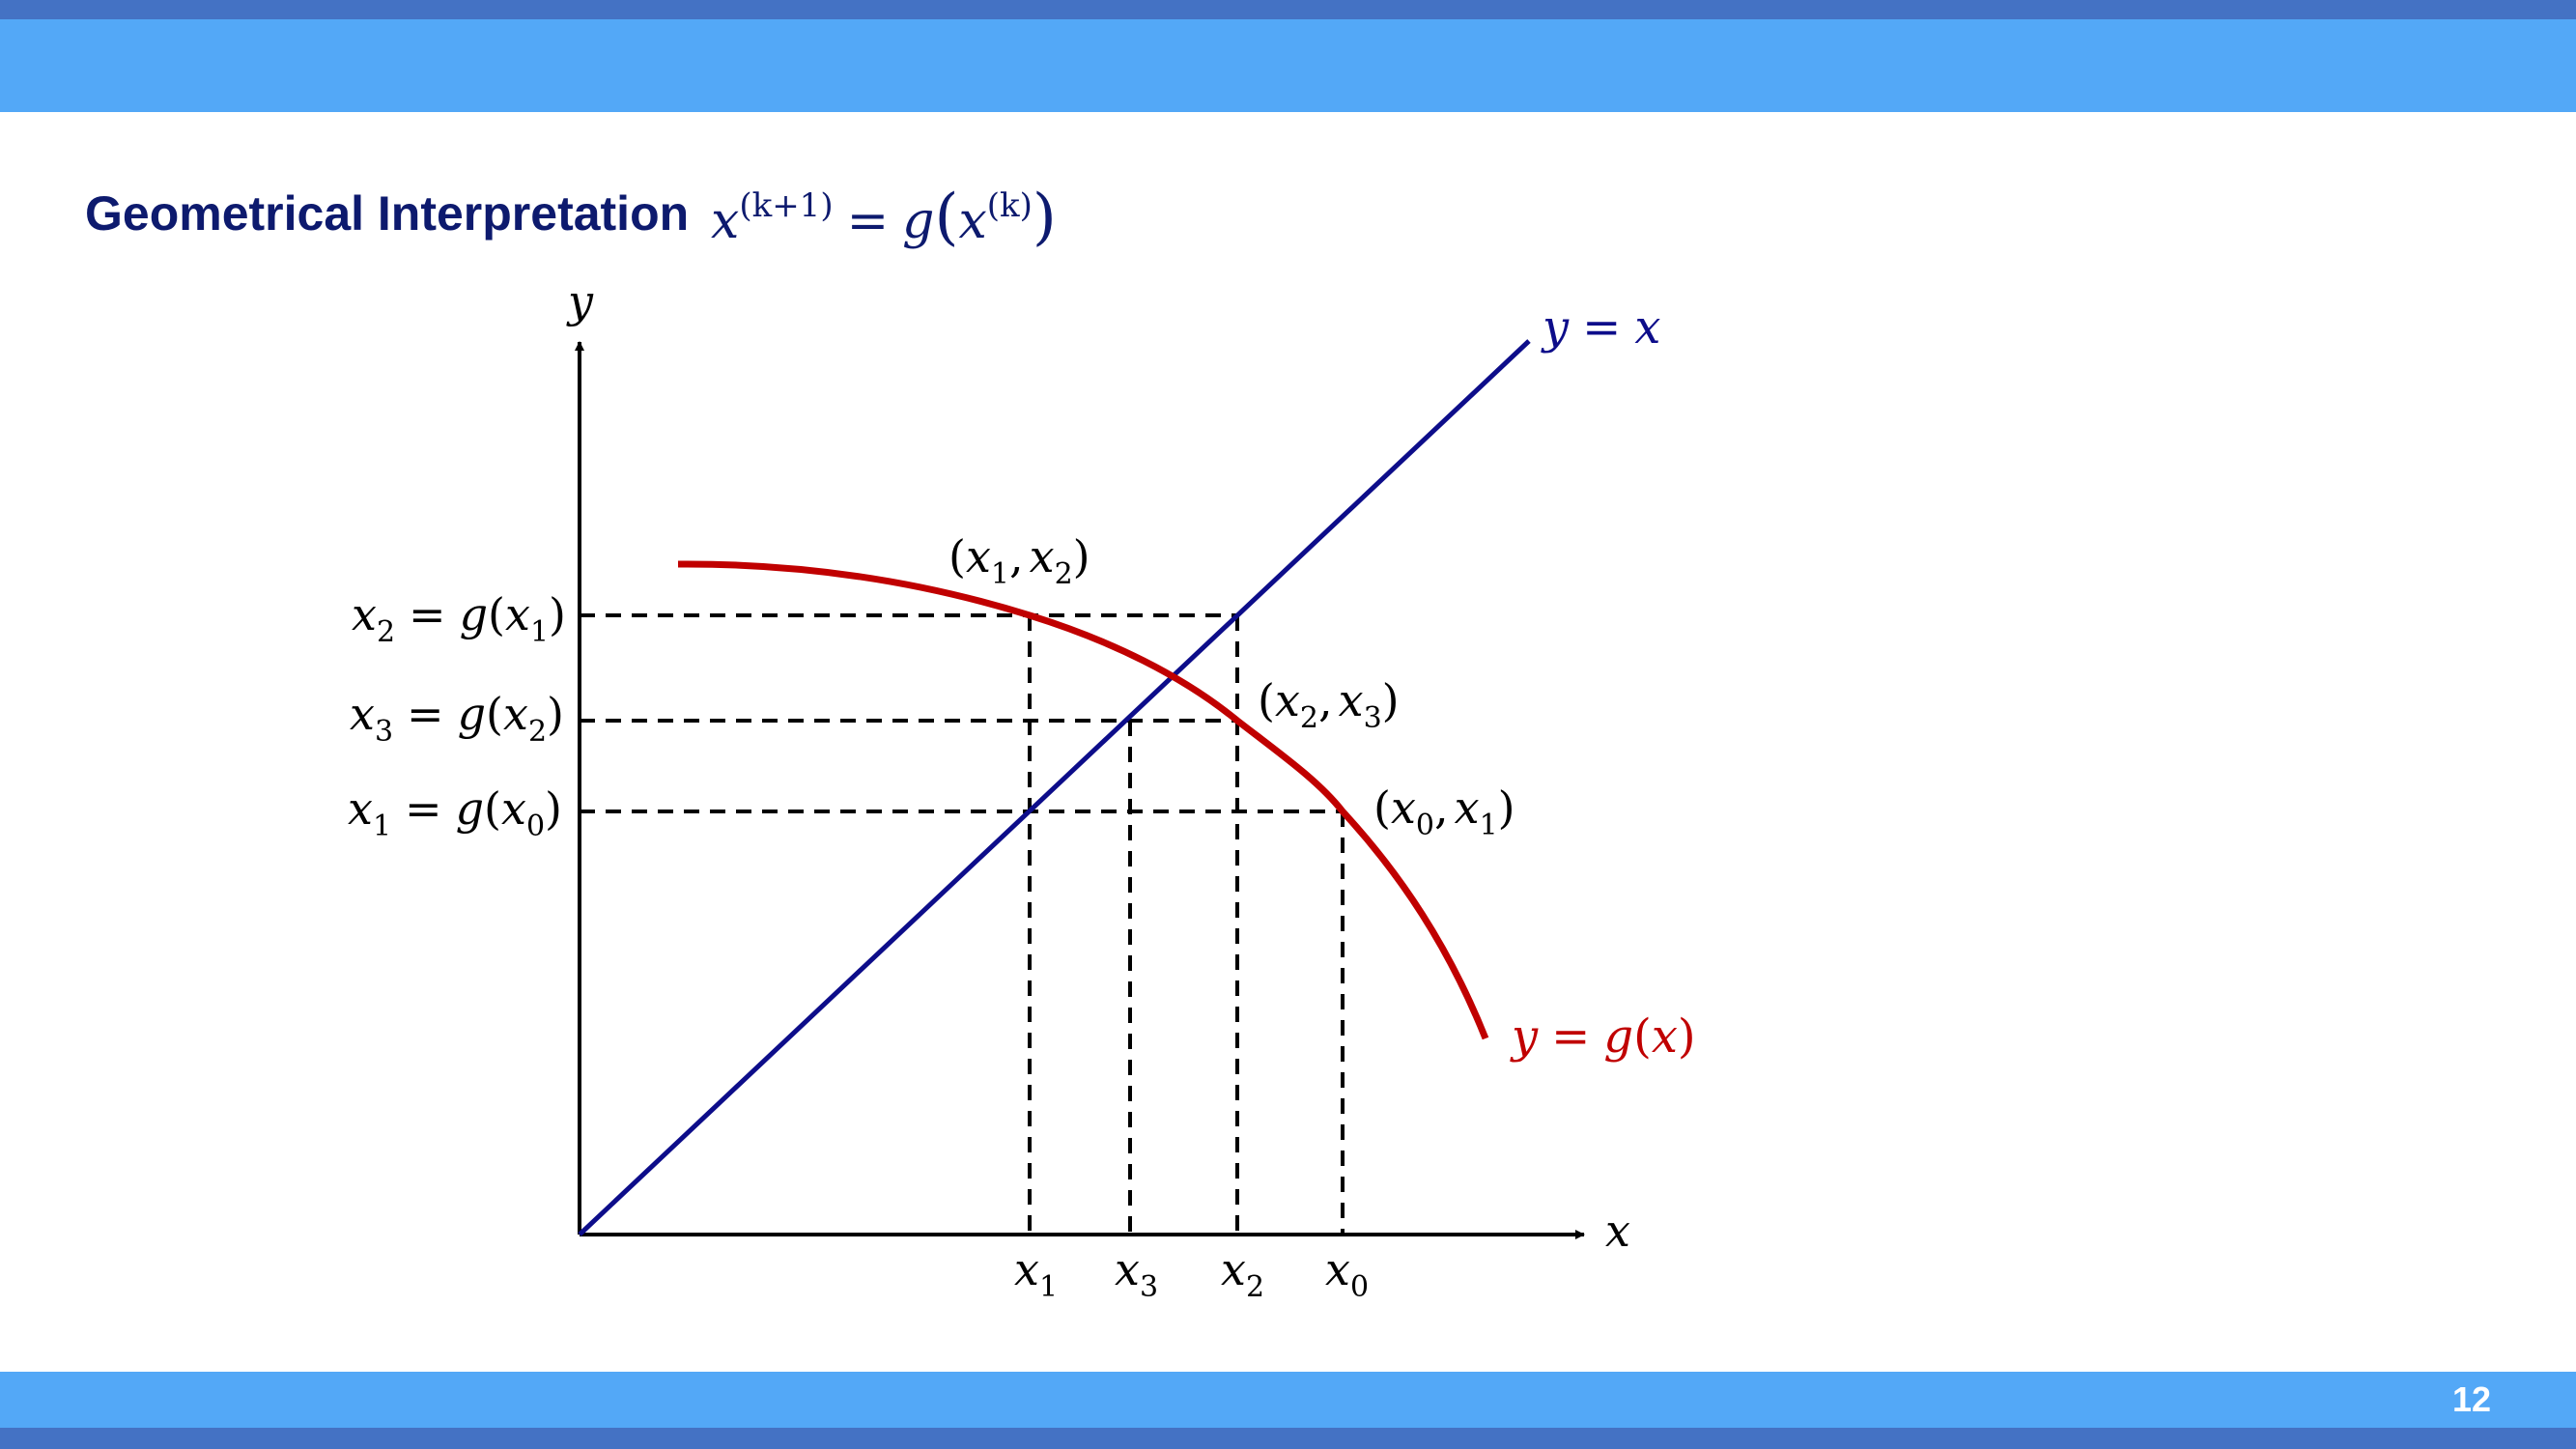 This screenshot has width=2576, height=1449. Describe the element at coordinates (1288, 1438) in the screenshot. I see `bottom-rule` at that location.